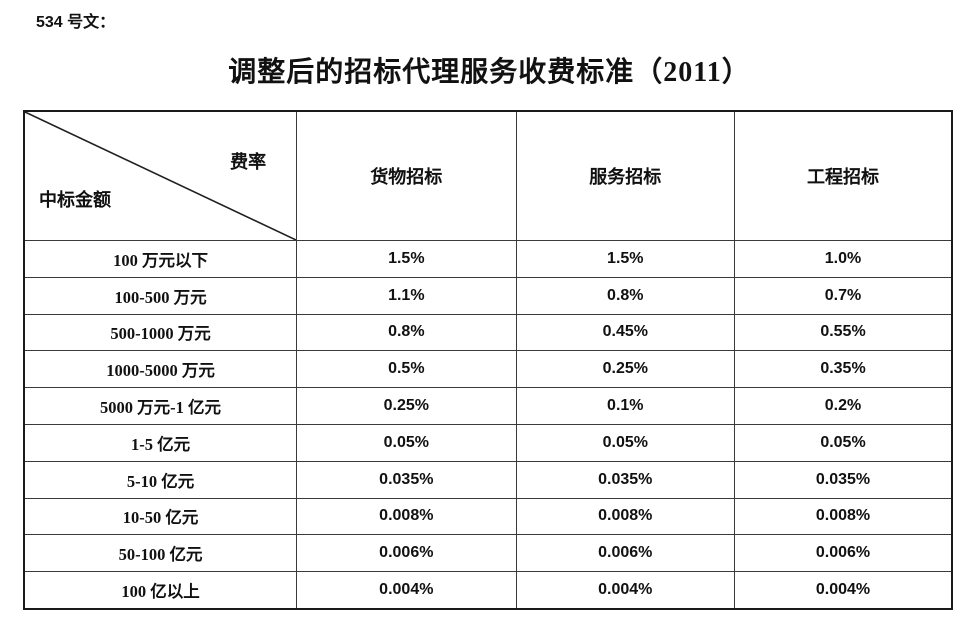  What do you see at coordinates (160, 442) in the screenshot?
I see `row-label: 1-5 亿元` at bounding box center [160, 442].